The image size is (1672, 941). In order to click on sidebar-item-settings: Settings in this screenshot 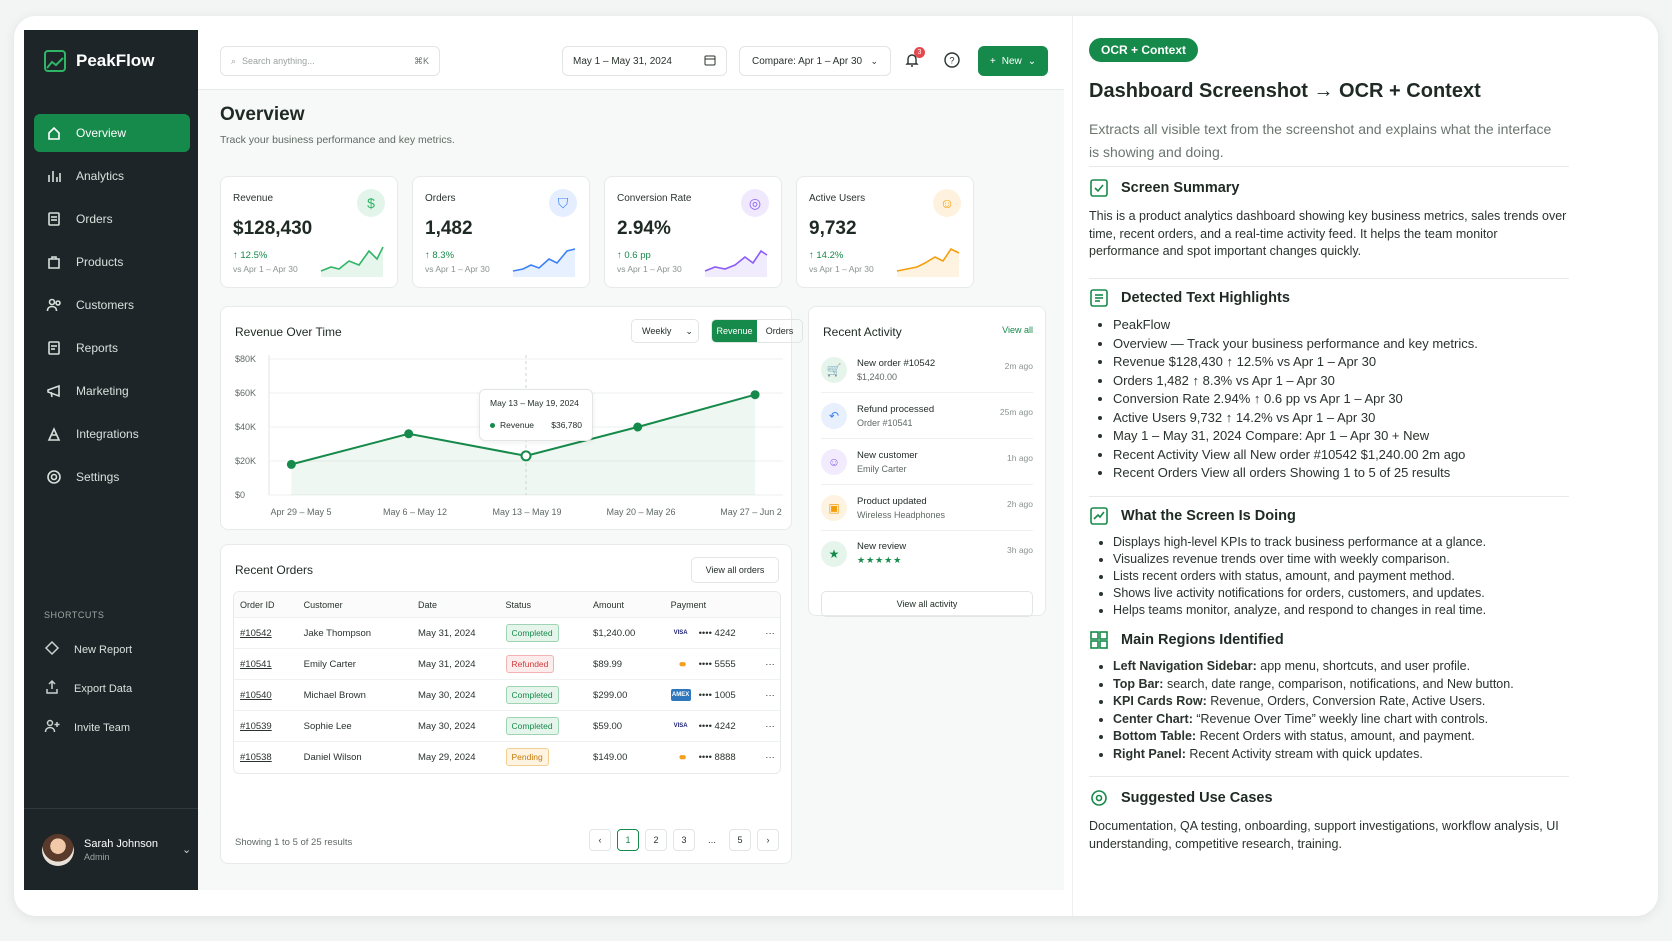, I will do `click(112, 477)`.